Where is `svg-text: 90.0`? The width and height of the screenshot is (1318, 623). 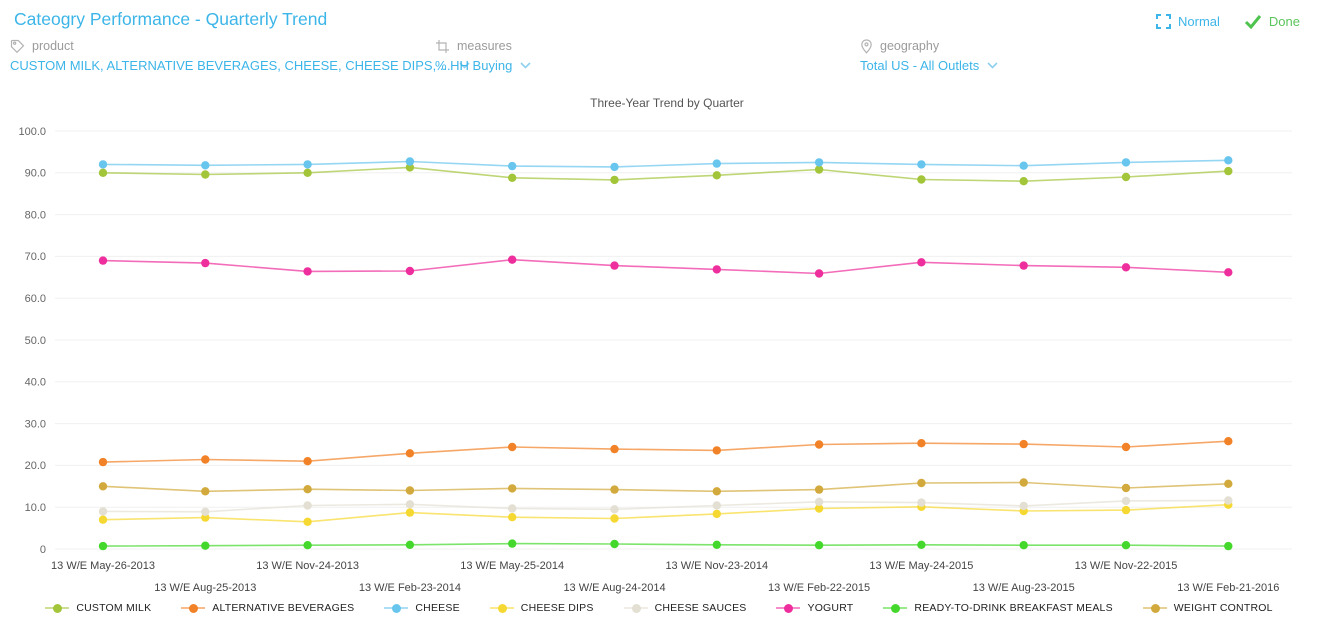
svg-text: 90.0 is located at coordinates (35, 174).